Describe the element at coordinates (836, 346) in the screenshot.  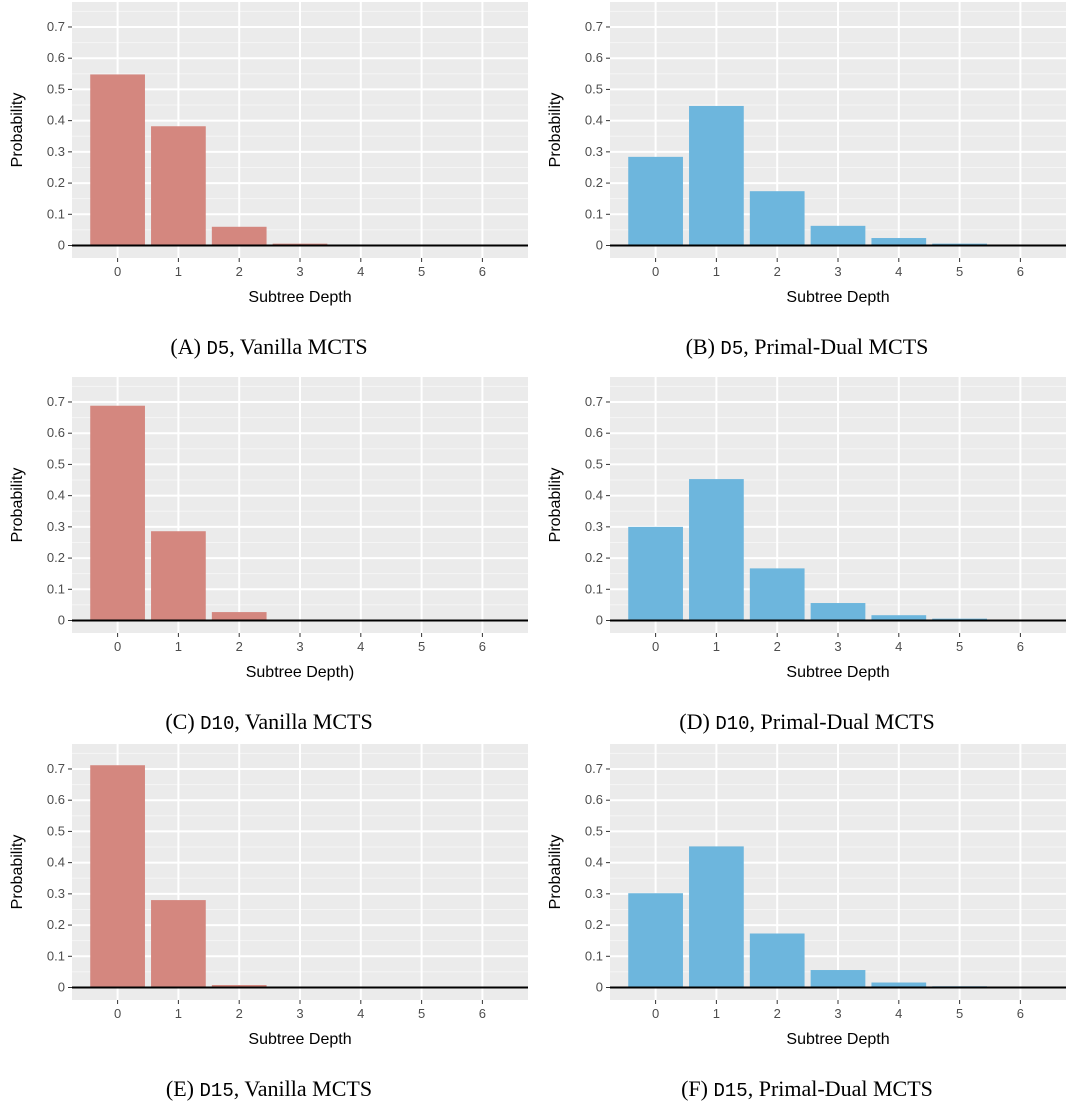
I see `caption-b-suffix: , Primal-Dual MCTS` at that location.